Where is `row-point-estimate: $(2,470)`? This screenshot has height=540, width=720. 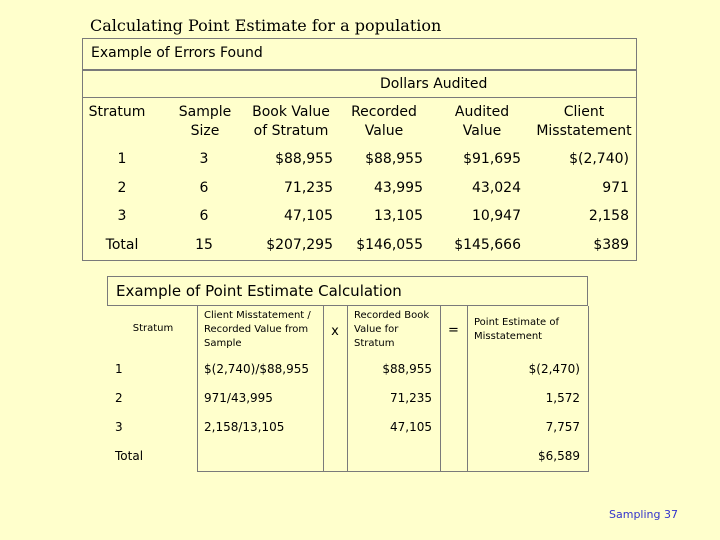
row-point-estimate: $(2,470) is located at coordinates (554, 369).